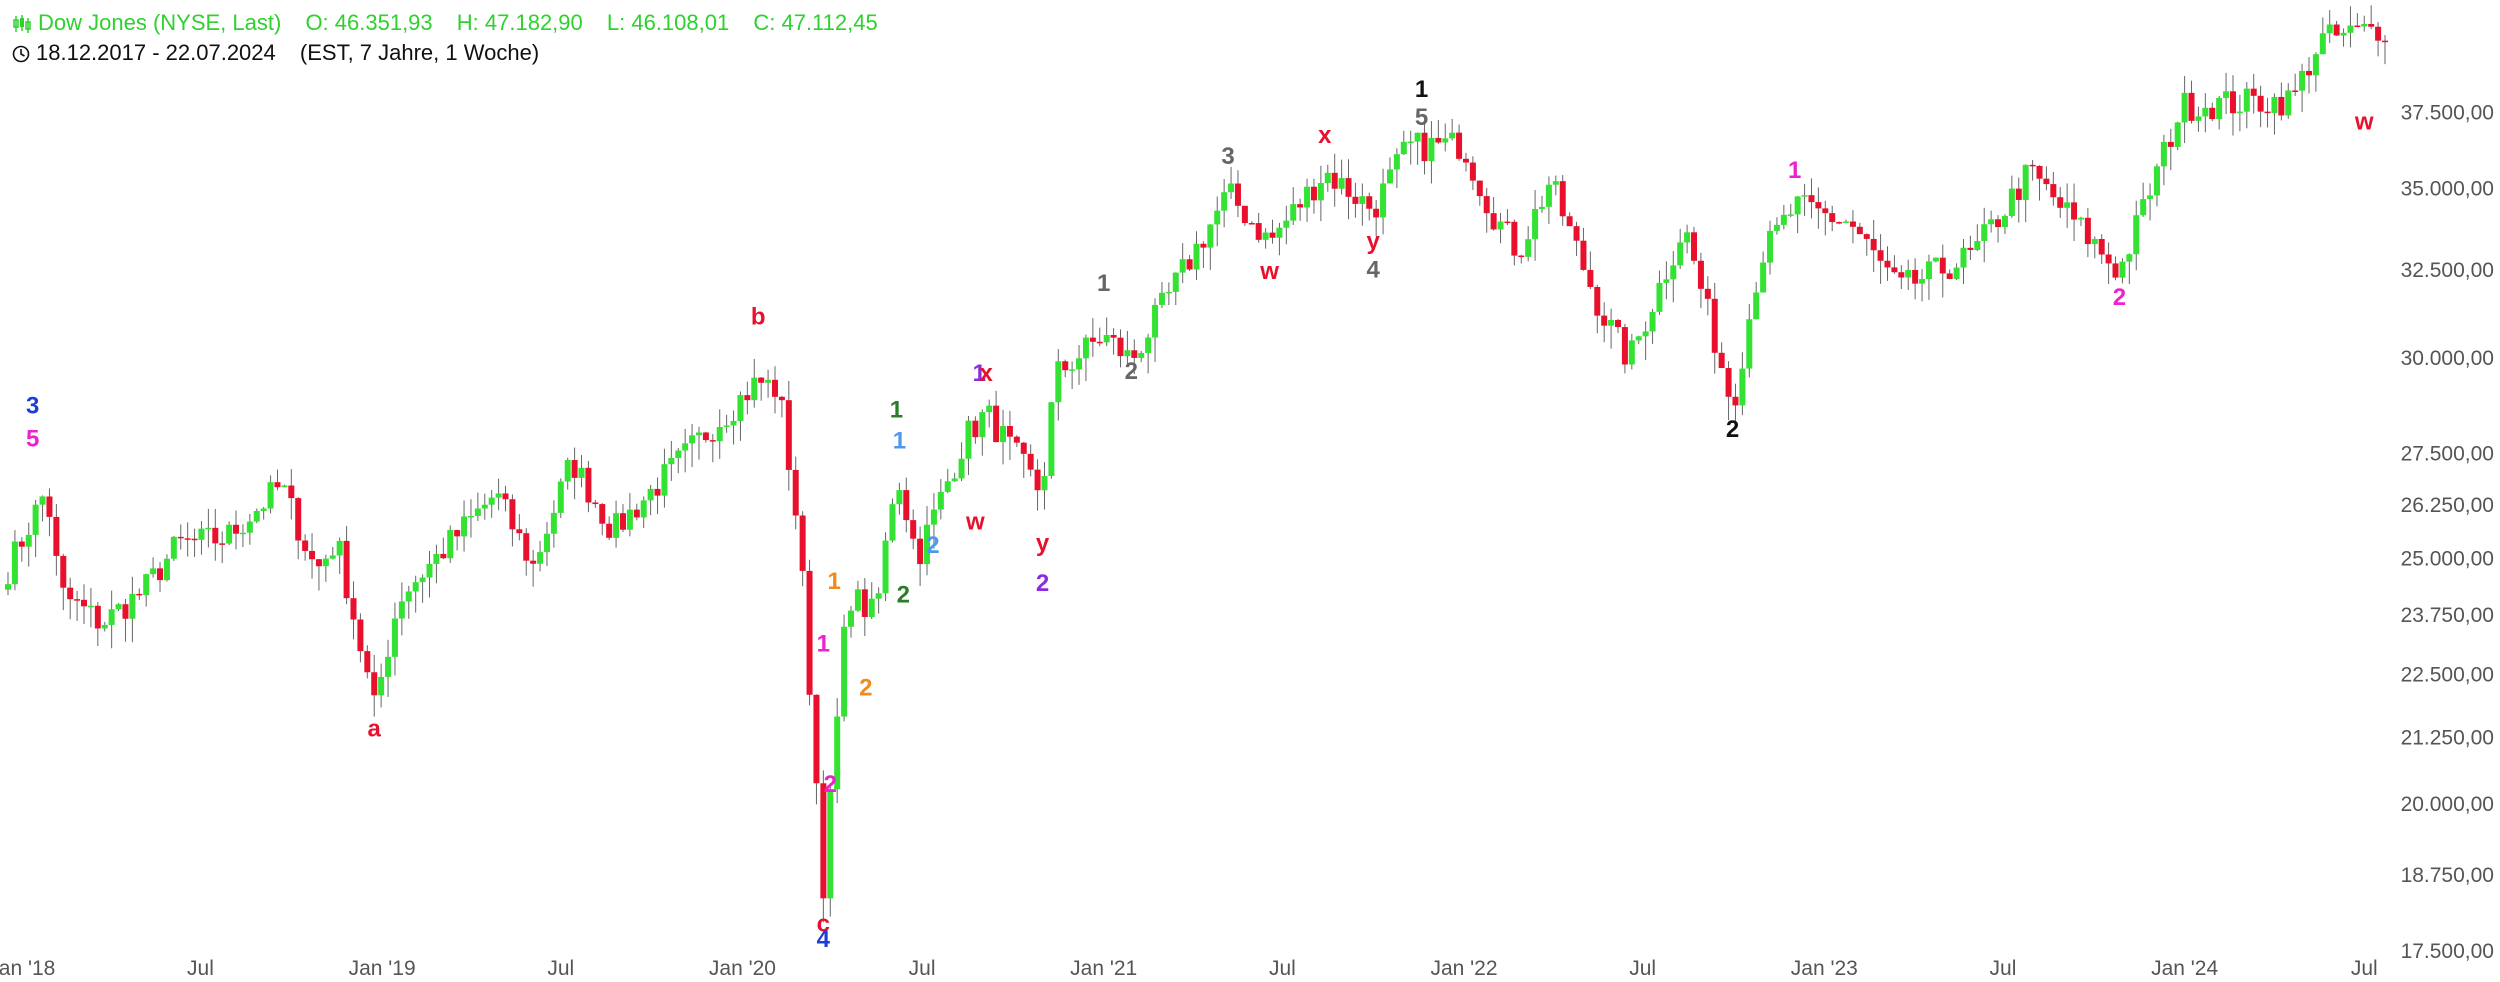  What do you see at coordinates (742, 968) in the screenshot?
I see `x-tick-label: Jan '20` at bounding box center [742, 968].